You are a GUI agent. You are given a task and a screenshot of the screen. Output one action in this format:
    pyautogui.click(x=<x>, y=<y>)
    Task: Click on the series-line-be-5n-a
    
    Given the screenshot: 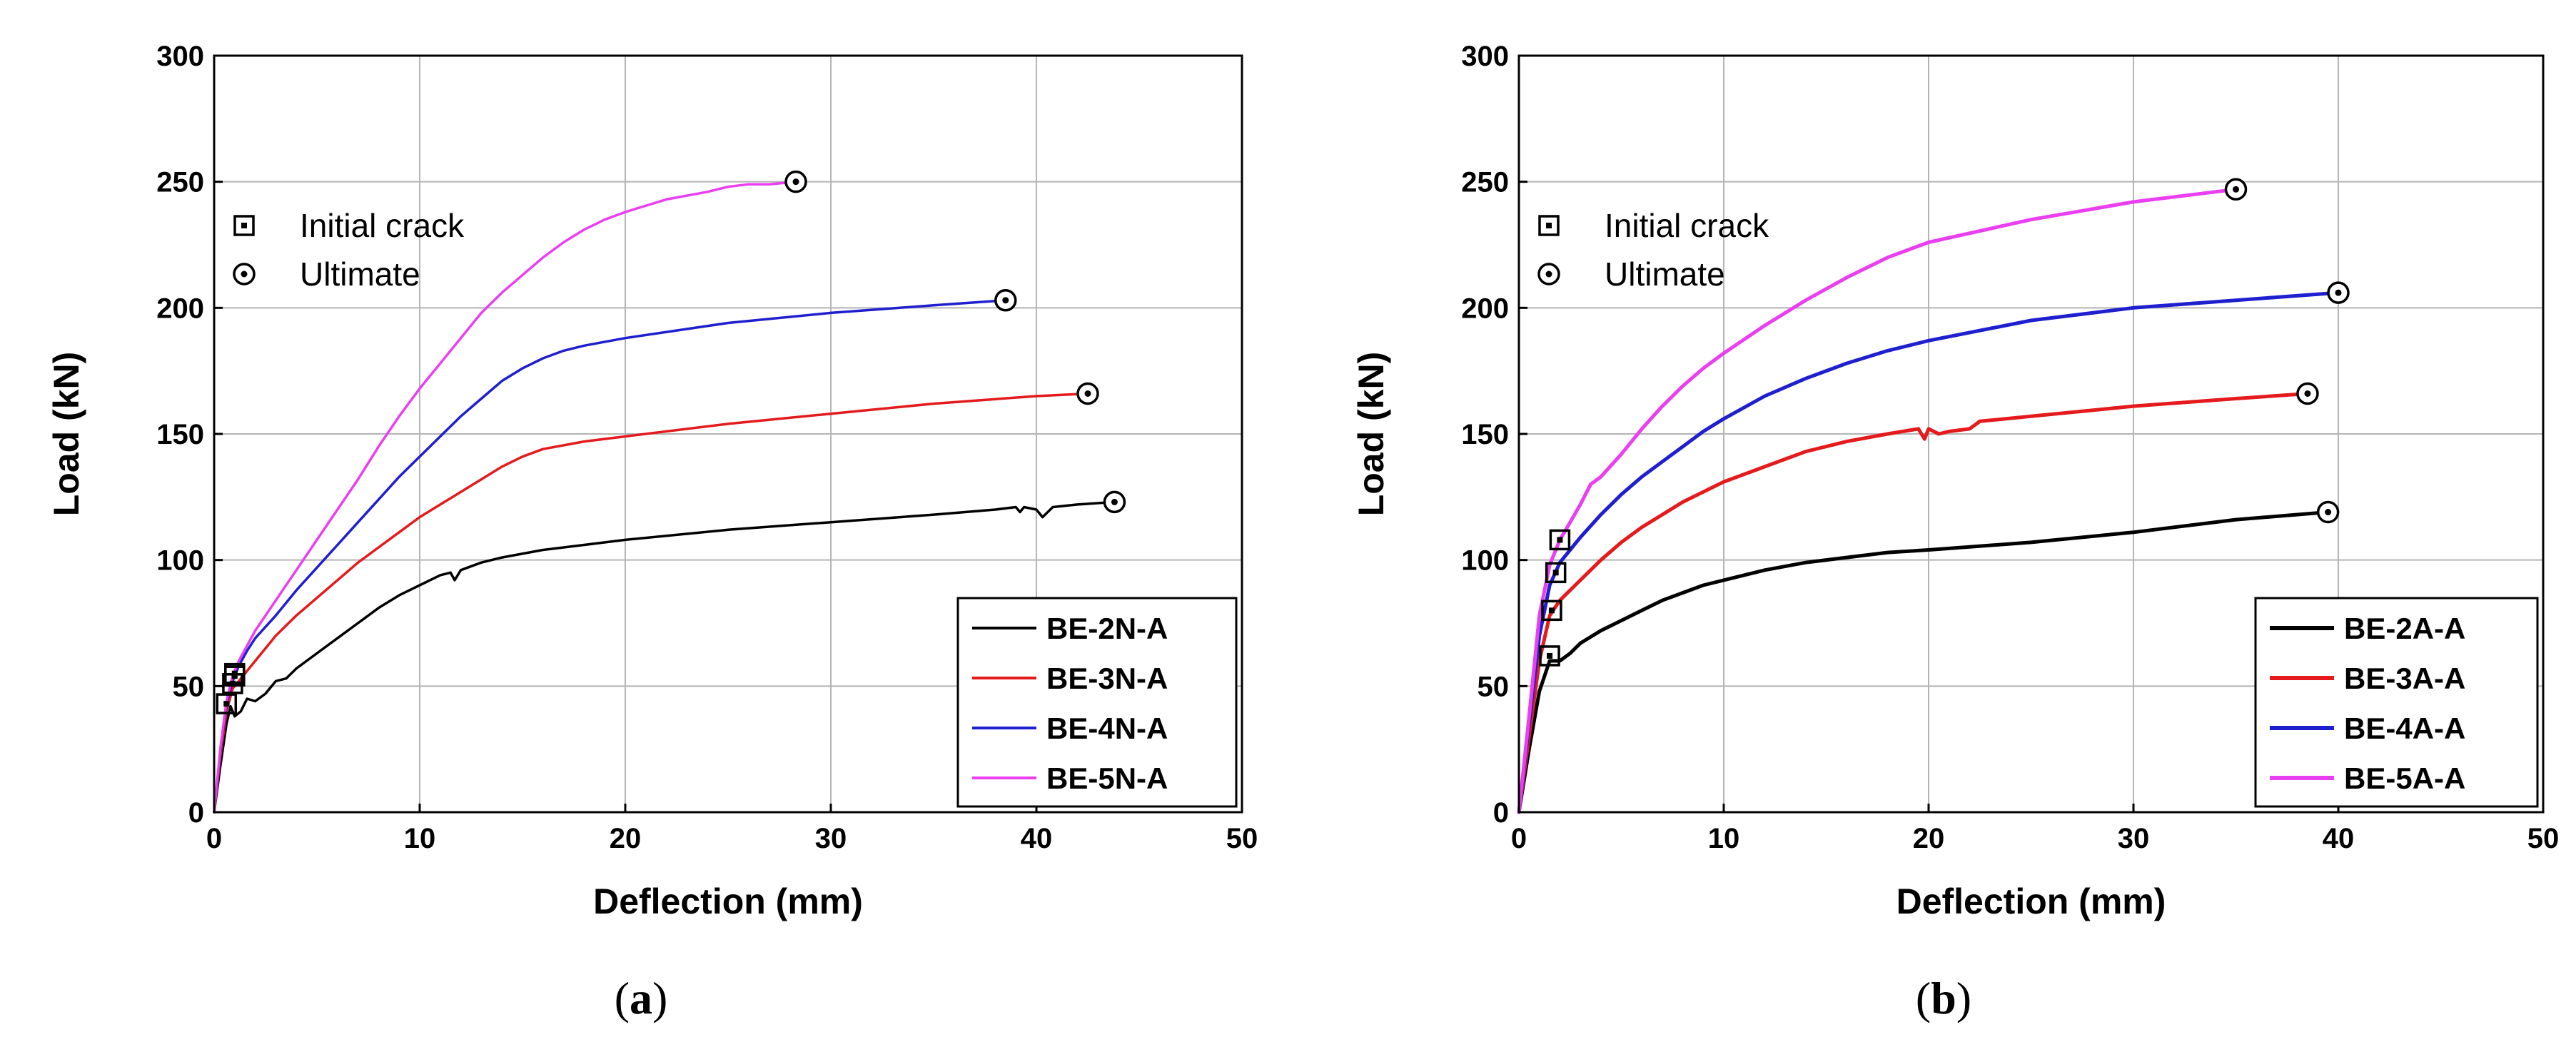 What is the action you would take?
    pyautogui.click(x=505, y=497)
    